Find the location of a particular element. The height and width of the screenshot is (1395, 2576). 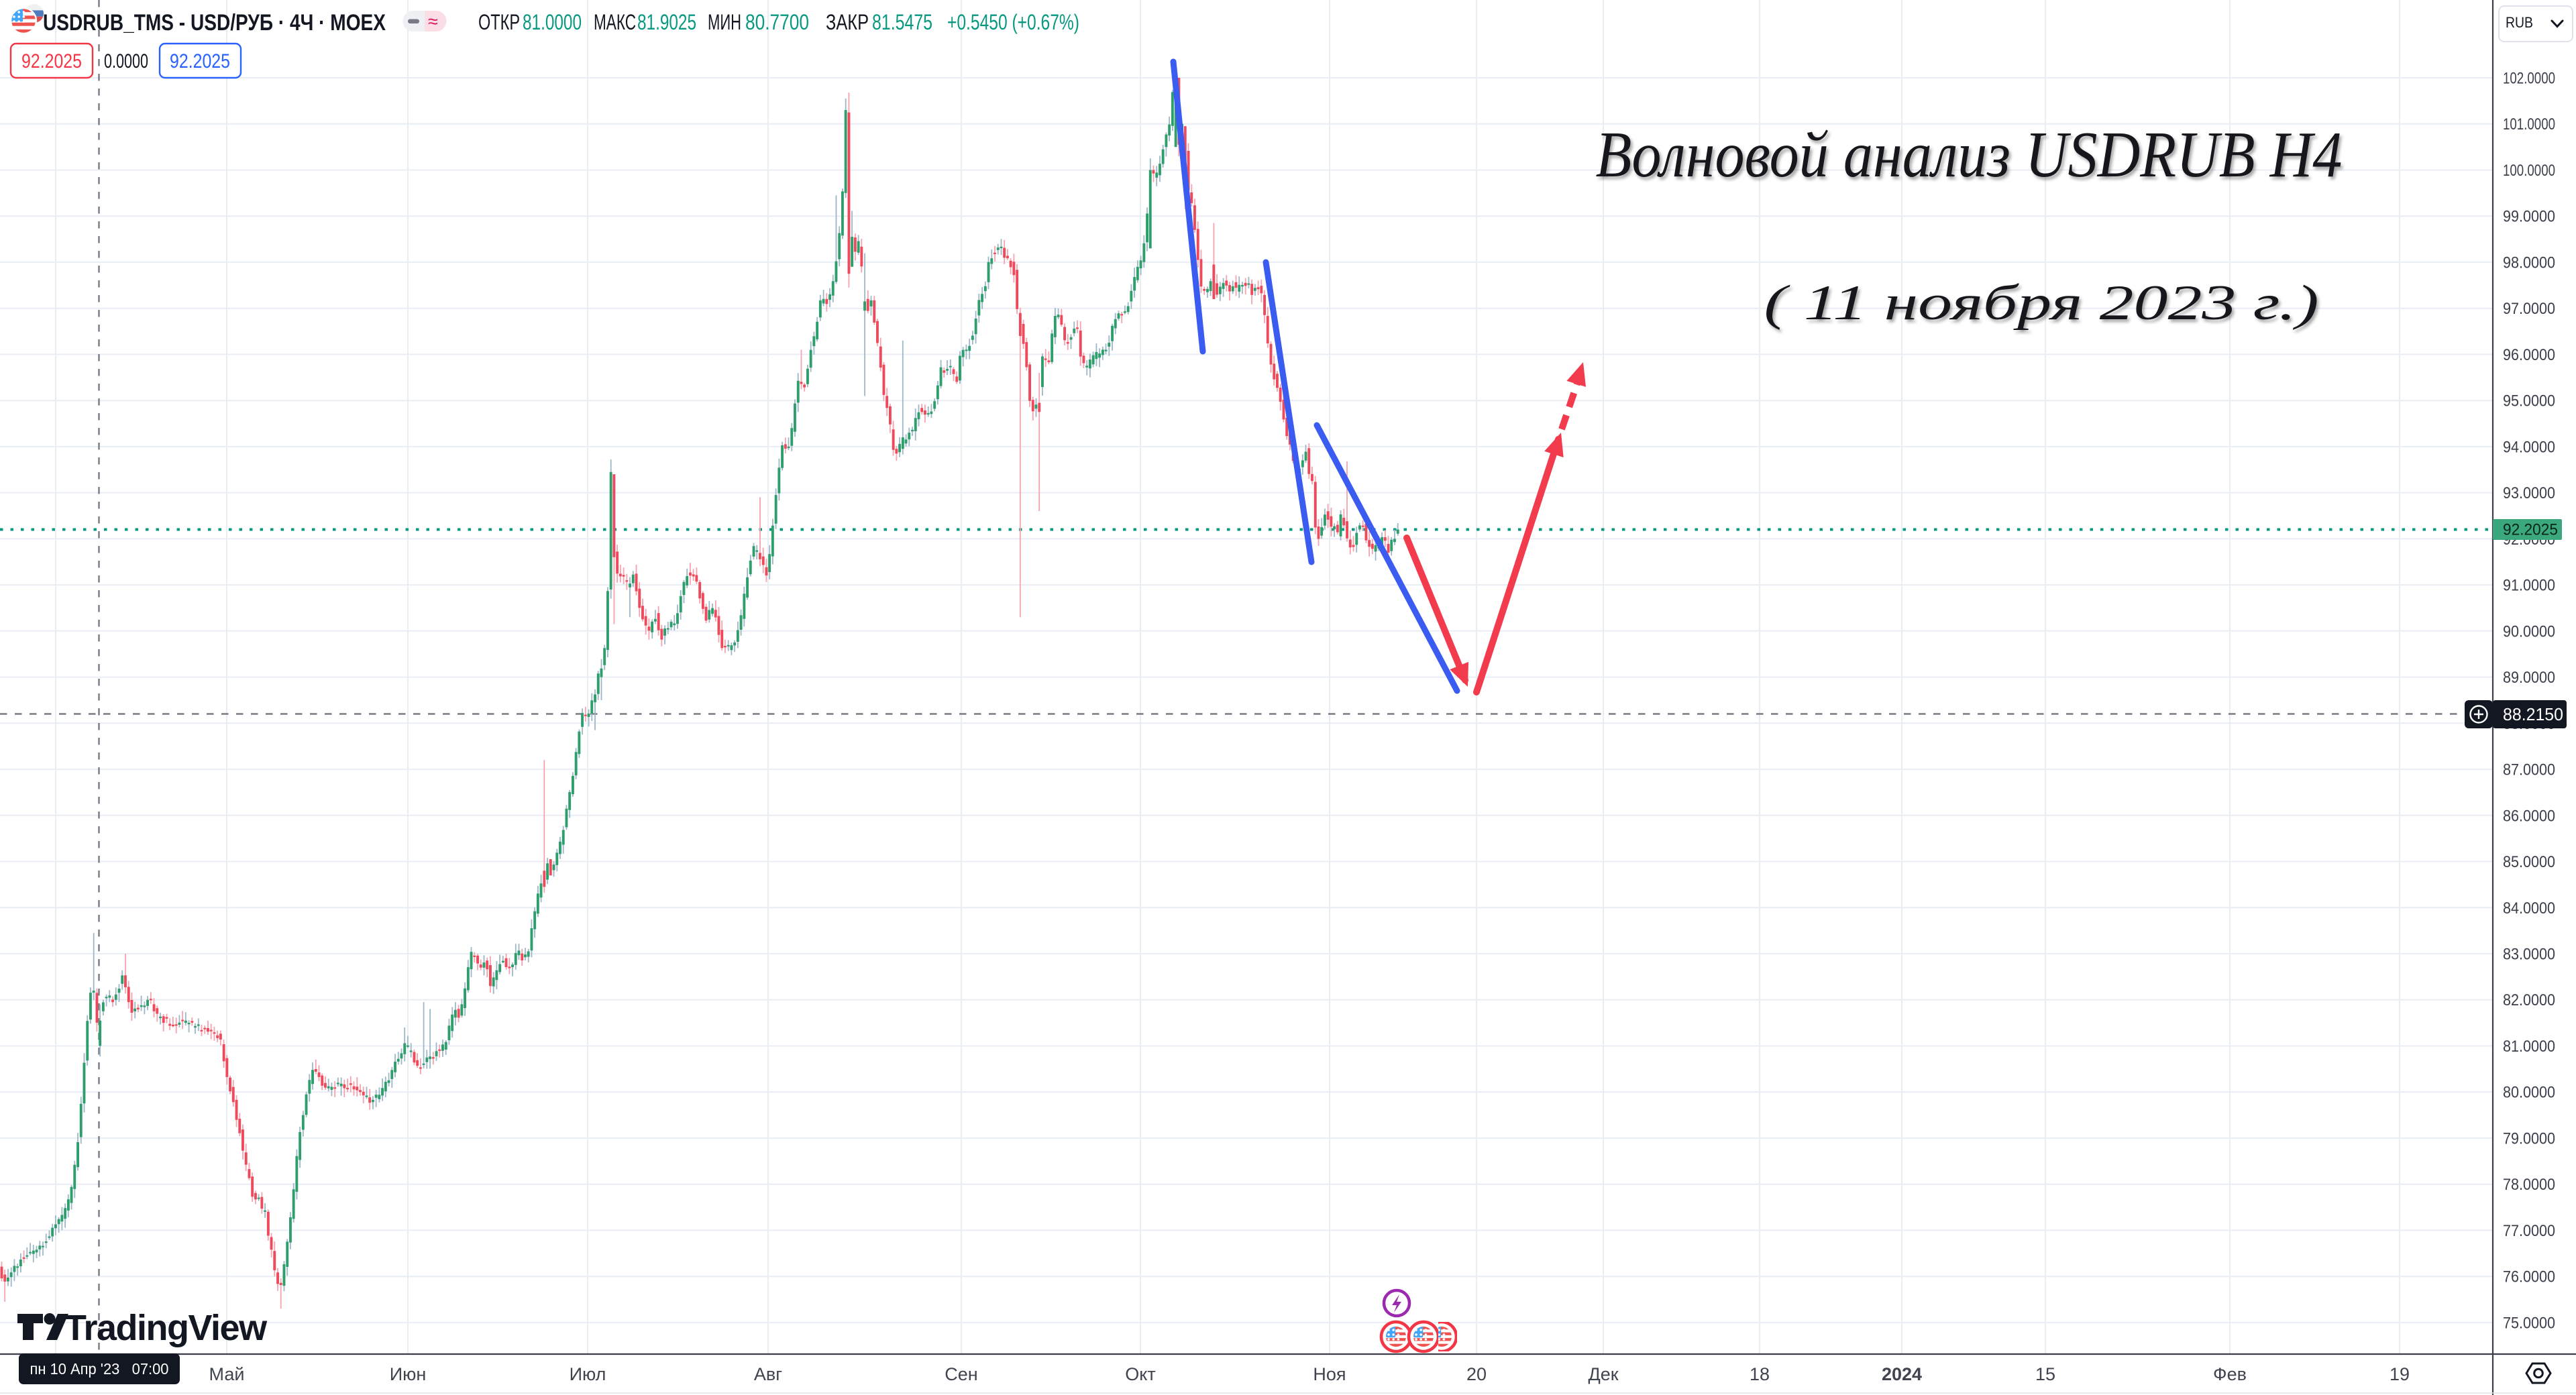

svg-text: 83.0000 is located at coordinates (2529, 955).